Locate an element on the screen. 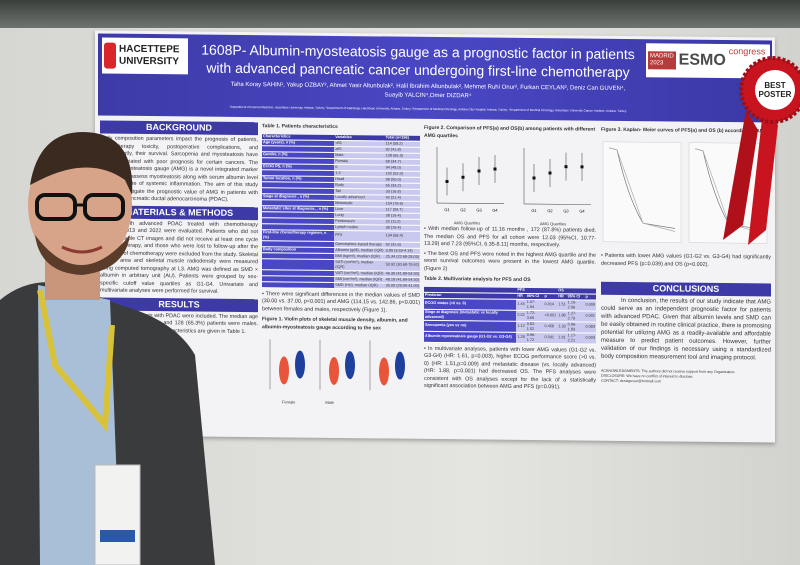 This screenshot has width=800, height=565. logo-mark-icon is located at coordinates (110, 55).